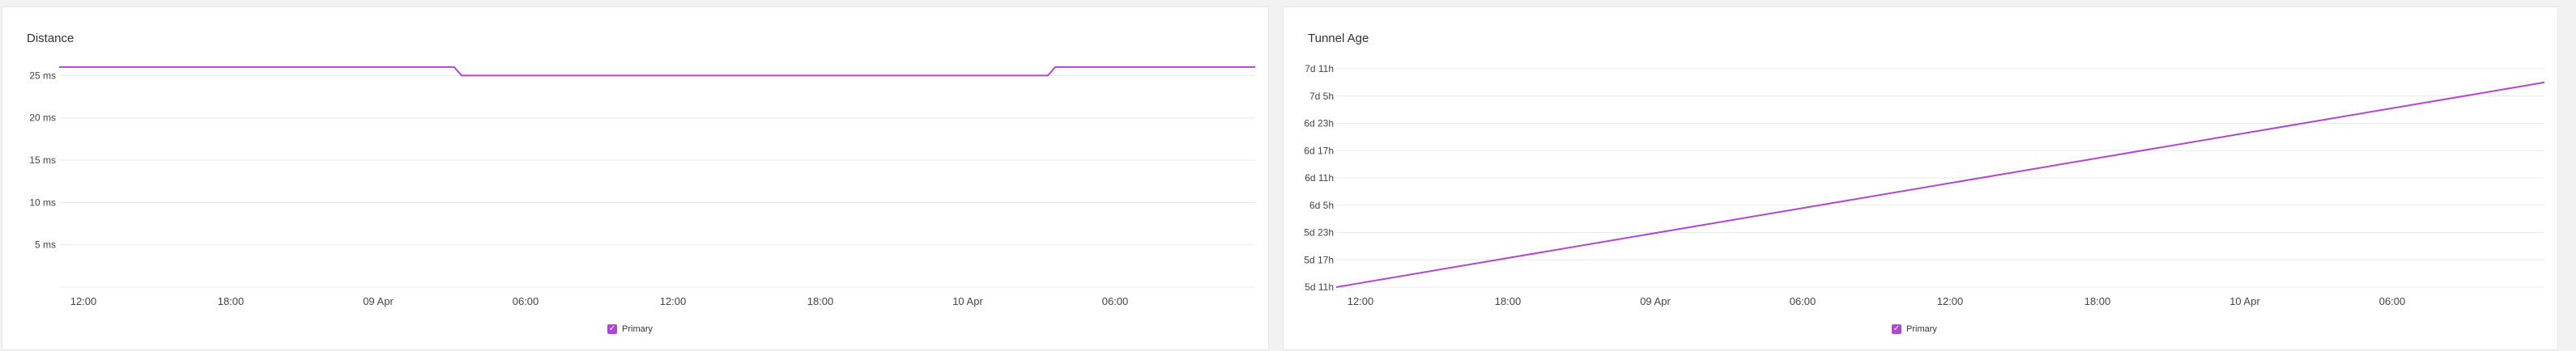 Image resolution: width=2576 pixels, height=351 pixels. What do you see at coordinates (1321, 96) in the screenshot?
I see `tunnel-age-y-tick-label: 7d 5h` at bounding box center [1321, 96].